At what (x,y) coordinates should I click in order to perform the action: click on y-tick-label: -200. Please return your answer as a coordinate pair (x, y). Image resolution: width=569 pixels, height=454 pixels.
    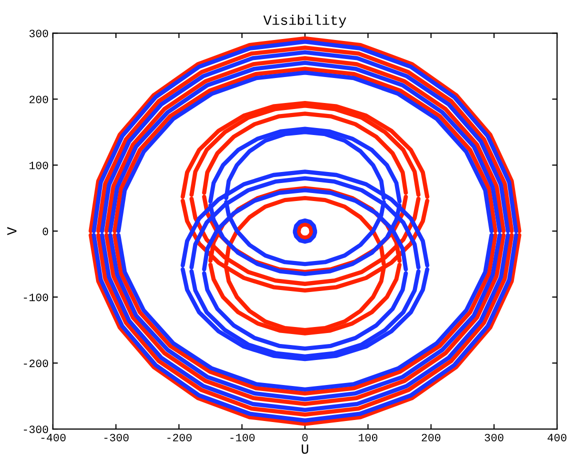
    Looking at the image, I should click on (36, 364).